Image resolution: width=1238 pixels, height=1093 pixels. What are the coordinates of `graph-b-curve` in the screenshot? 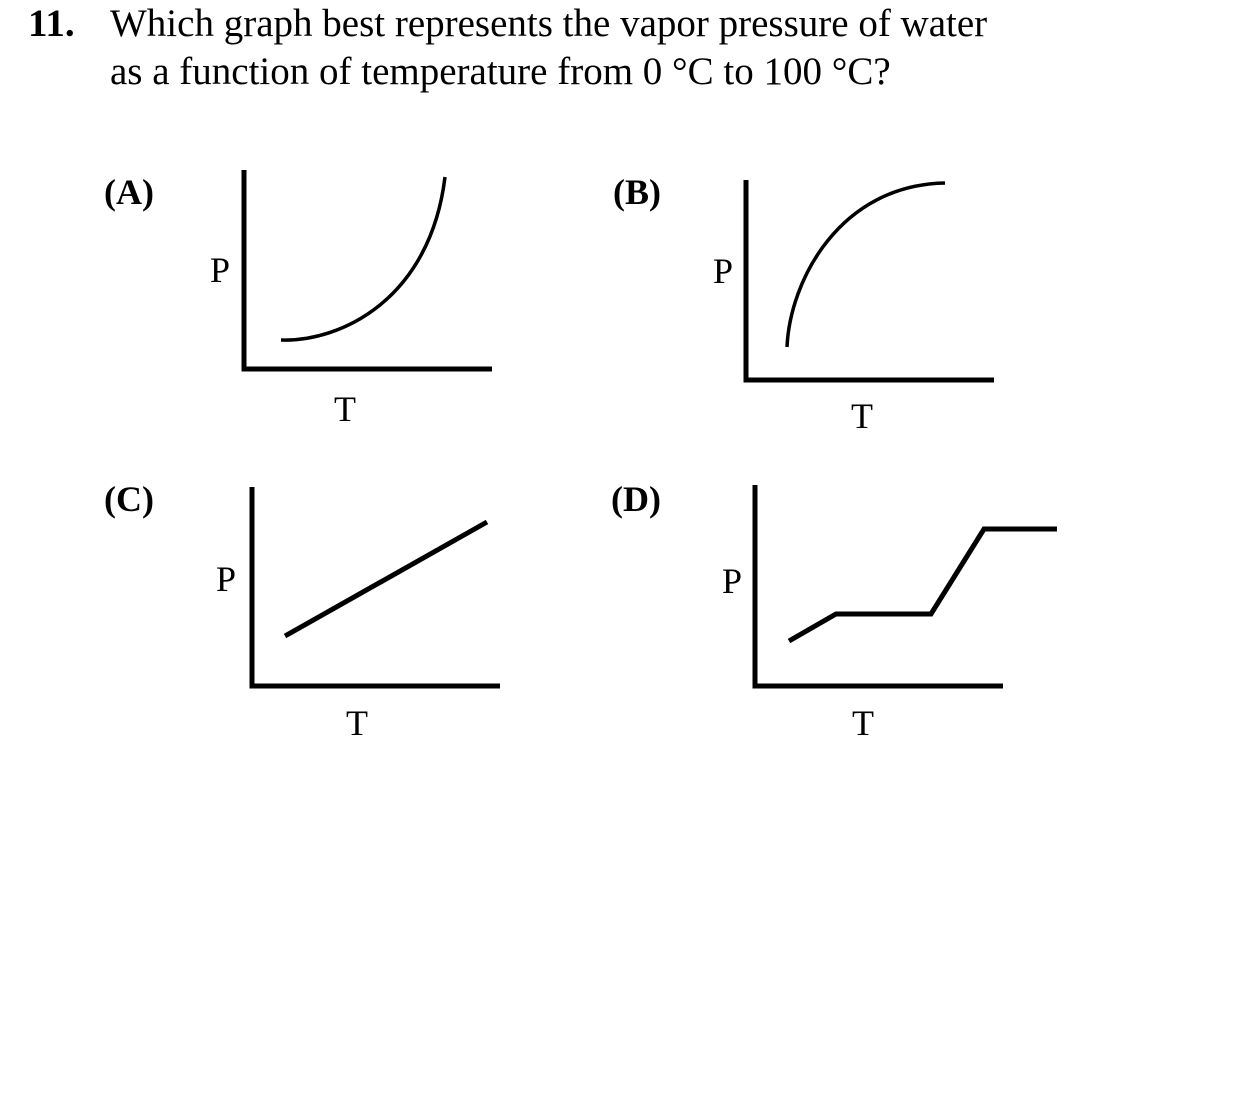 It's located at (865, 264).